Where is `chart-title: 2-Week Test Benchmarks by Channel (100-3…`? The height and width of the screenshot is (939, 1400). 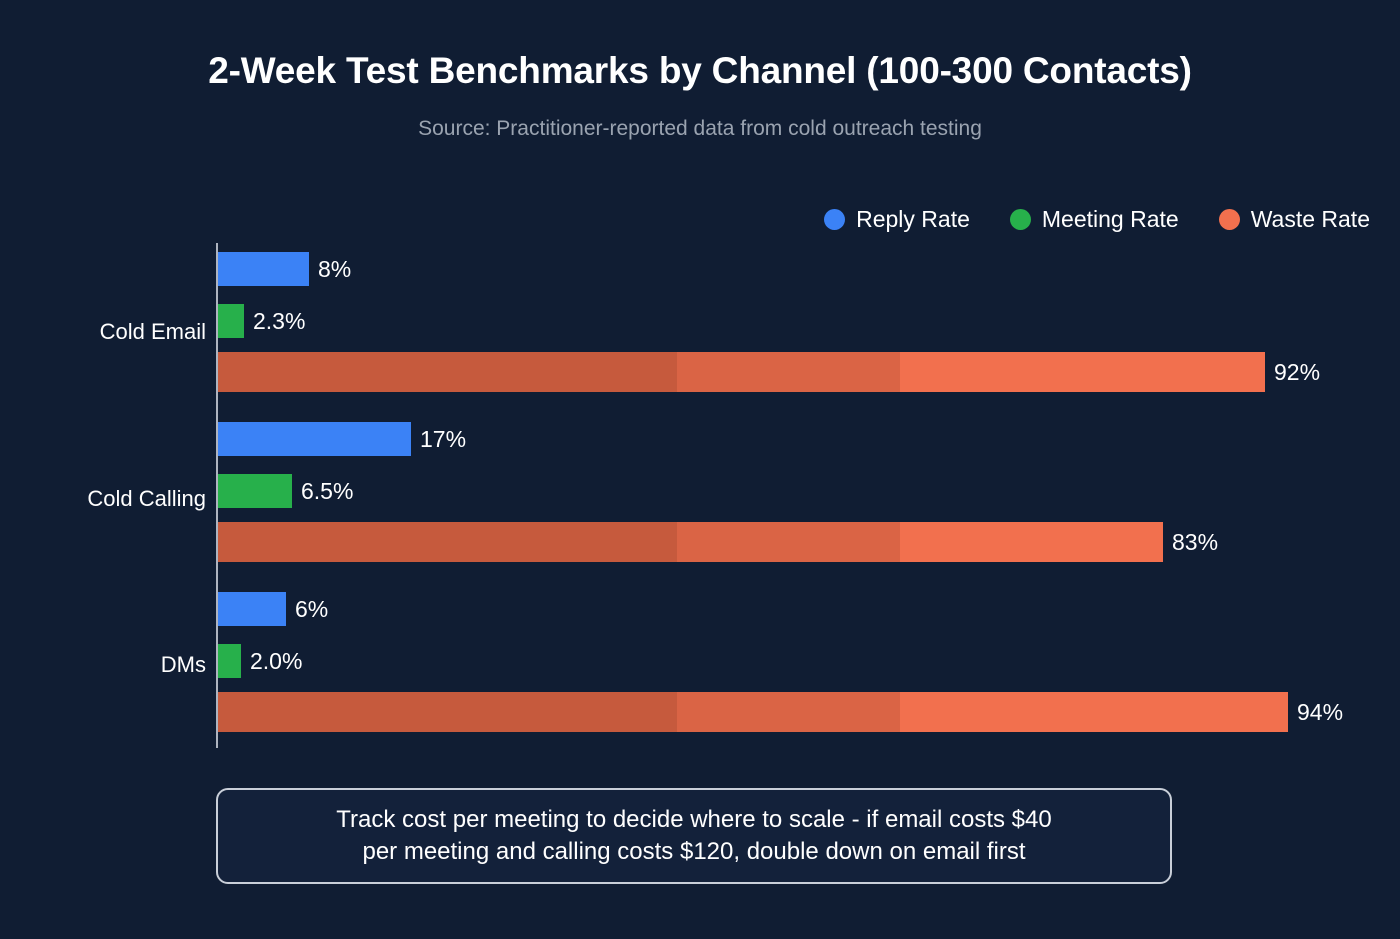
chart-title: 2-Week Test Benchmarks by Channel (100-3… is located at coordinates (700, 70).